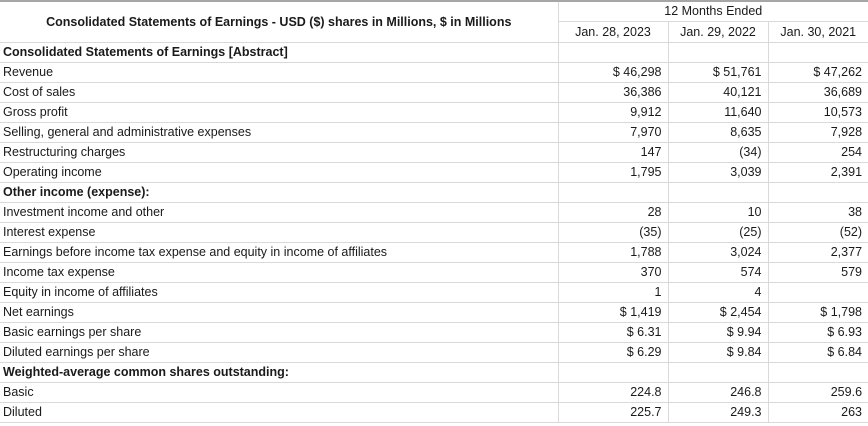 The width and height of the screenshot is (868, 426). Describe the element at coordinates (818, 272) in the screenshot. I see `cell-value: 579` at that location.